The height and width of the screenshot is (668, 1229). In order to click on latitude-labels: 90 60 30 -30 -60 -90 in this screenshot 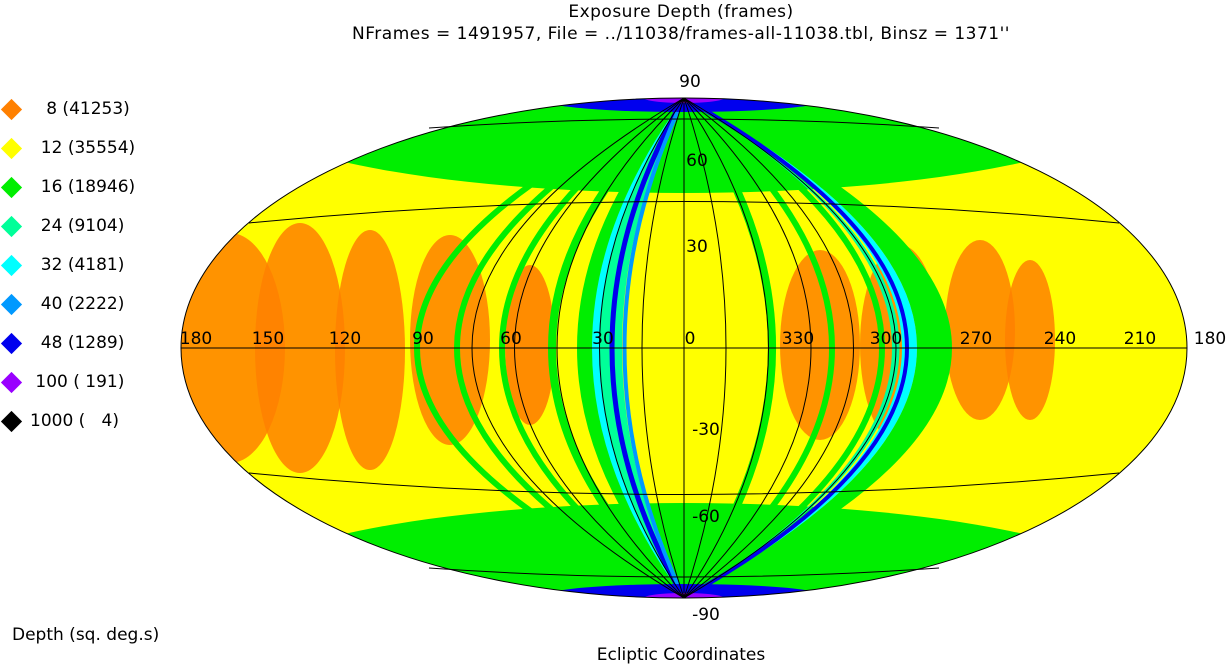, I will do `click(699, 348)`.